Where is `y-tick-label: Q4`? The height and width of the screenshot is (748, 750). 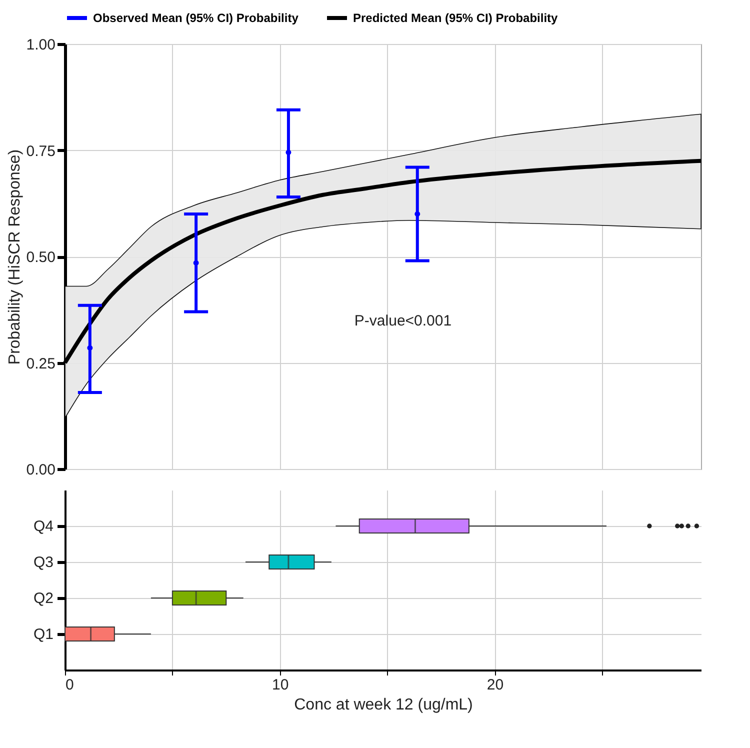
y-tick-label: Q4 is located at coordinates (43, 526).